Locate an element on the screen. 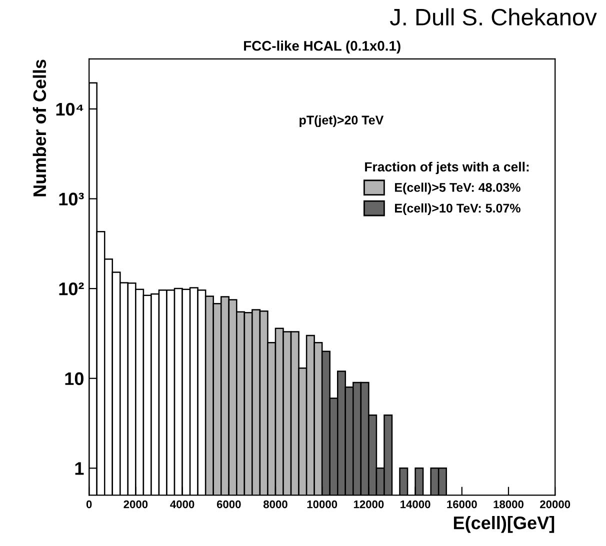 This screenshot has width=606, height=546. x-tick-label: 2000 is located at coordinates (136, 504).